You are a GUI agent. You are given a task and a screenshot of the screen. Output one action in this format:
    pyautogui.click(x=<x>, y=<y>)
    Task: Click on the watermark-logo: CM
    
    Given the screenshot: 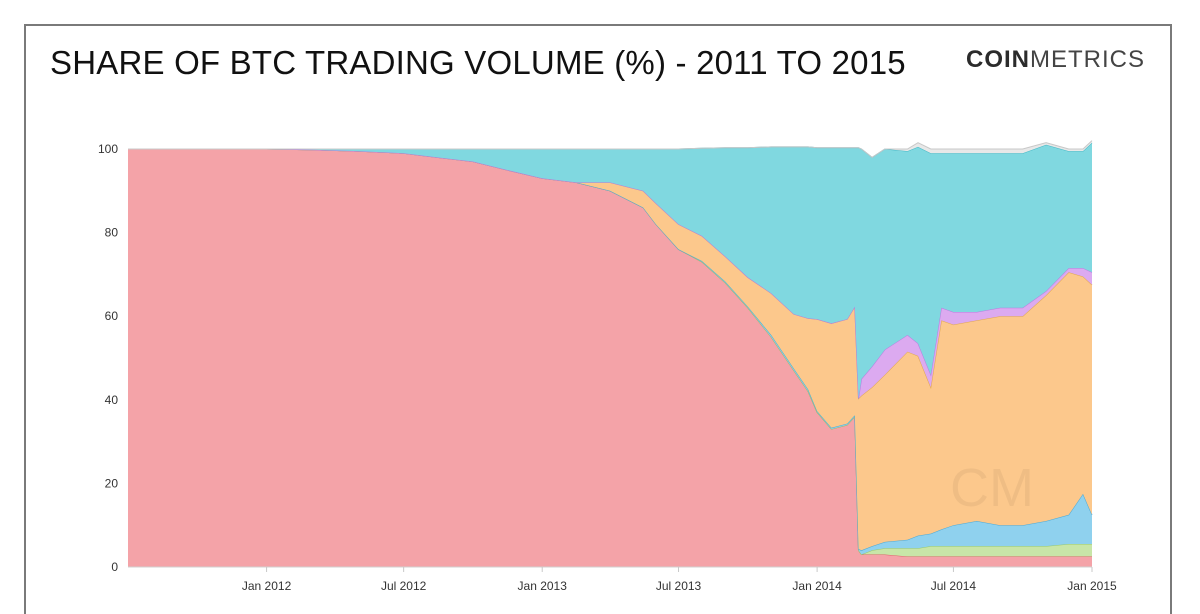 What is the action you would take?
    pyautogui.click(x=992, y=488)
    